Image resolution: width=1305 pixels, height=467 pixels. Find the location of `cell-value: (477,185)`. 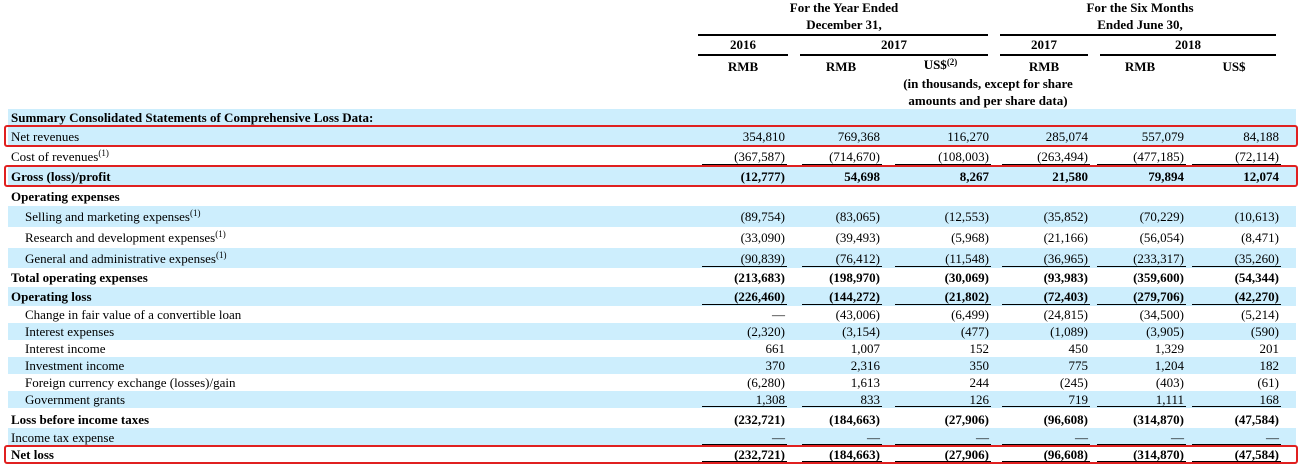

cell-value: (477,185) is located at coordinates (1158, 156).